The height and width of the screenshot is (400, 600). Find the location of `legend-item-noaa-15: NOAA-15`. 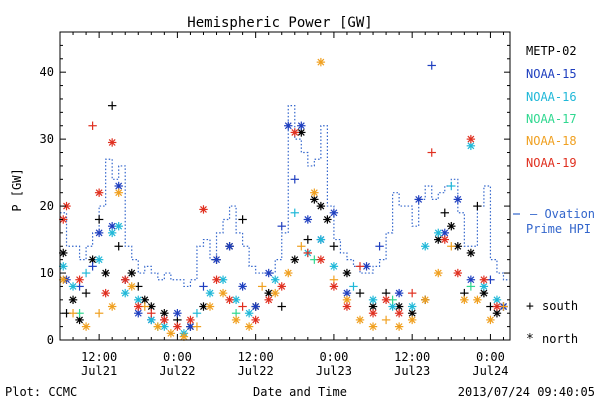

legend-item-noaa-15: NOAA-15 is located at coordinates (551, 74).